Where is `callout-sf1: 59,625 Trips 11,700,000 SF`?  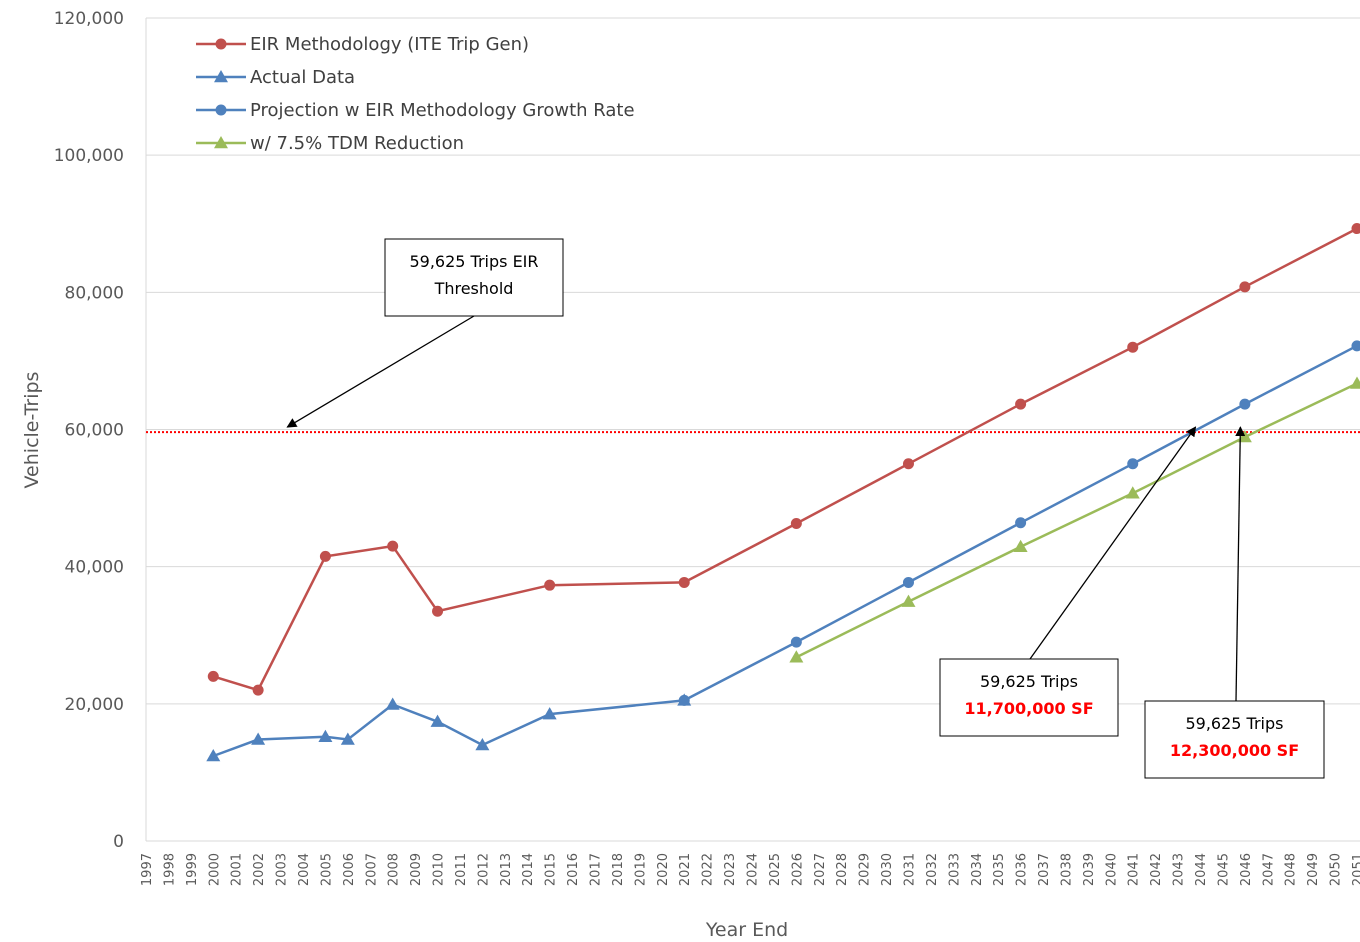 callout-sf1: 59,625 Trips 11,700,000 SF is located at coordinates (1068, 581).